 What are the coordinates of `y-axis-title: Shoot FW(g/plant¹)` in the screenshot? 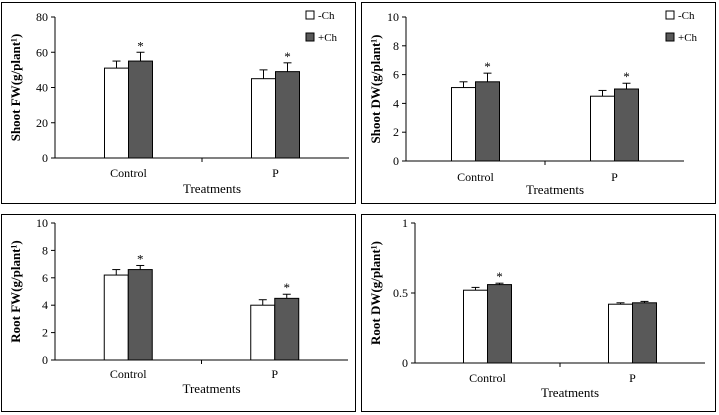 It's located at (15, 88).